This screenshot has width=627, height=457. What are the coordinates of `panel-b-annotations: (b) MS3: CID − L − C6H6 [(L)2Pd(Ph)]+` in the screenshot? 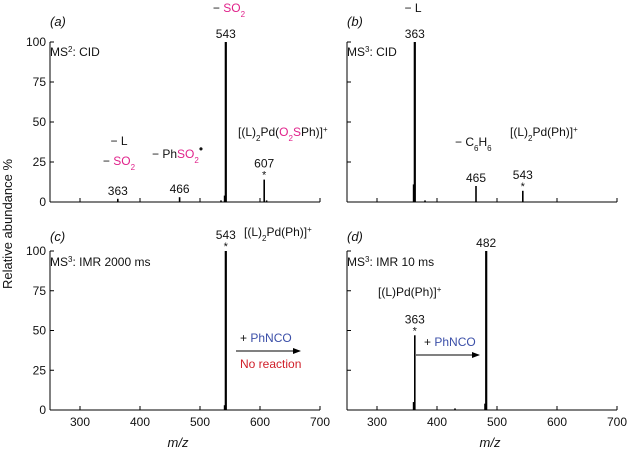 It's located at (462, 77).